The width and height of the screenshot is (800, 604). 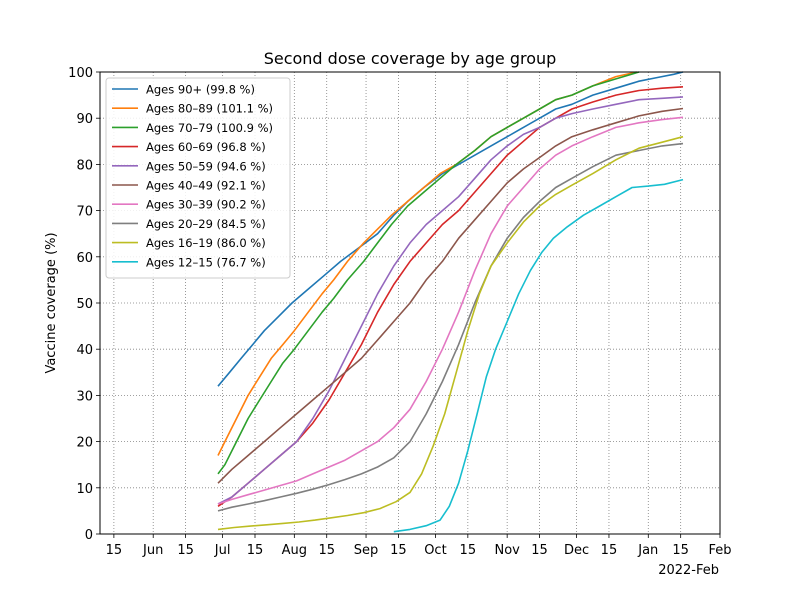 I want to click on y-tick-label: 100, so click(x=80, y=73).